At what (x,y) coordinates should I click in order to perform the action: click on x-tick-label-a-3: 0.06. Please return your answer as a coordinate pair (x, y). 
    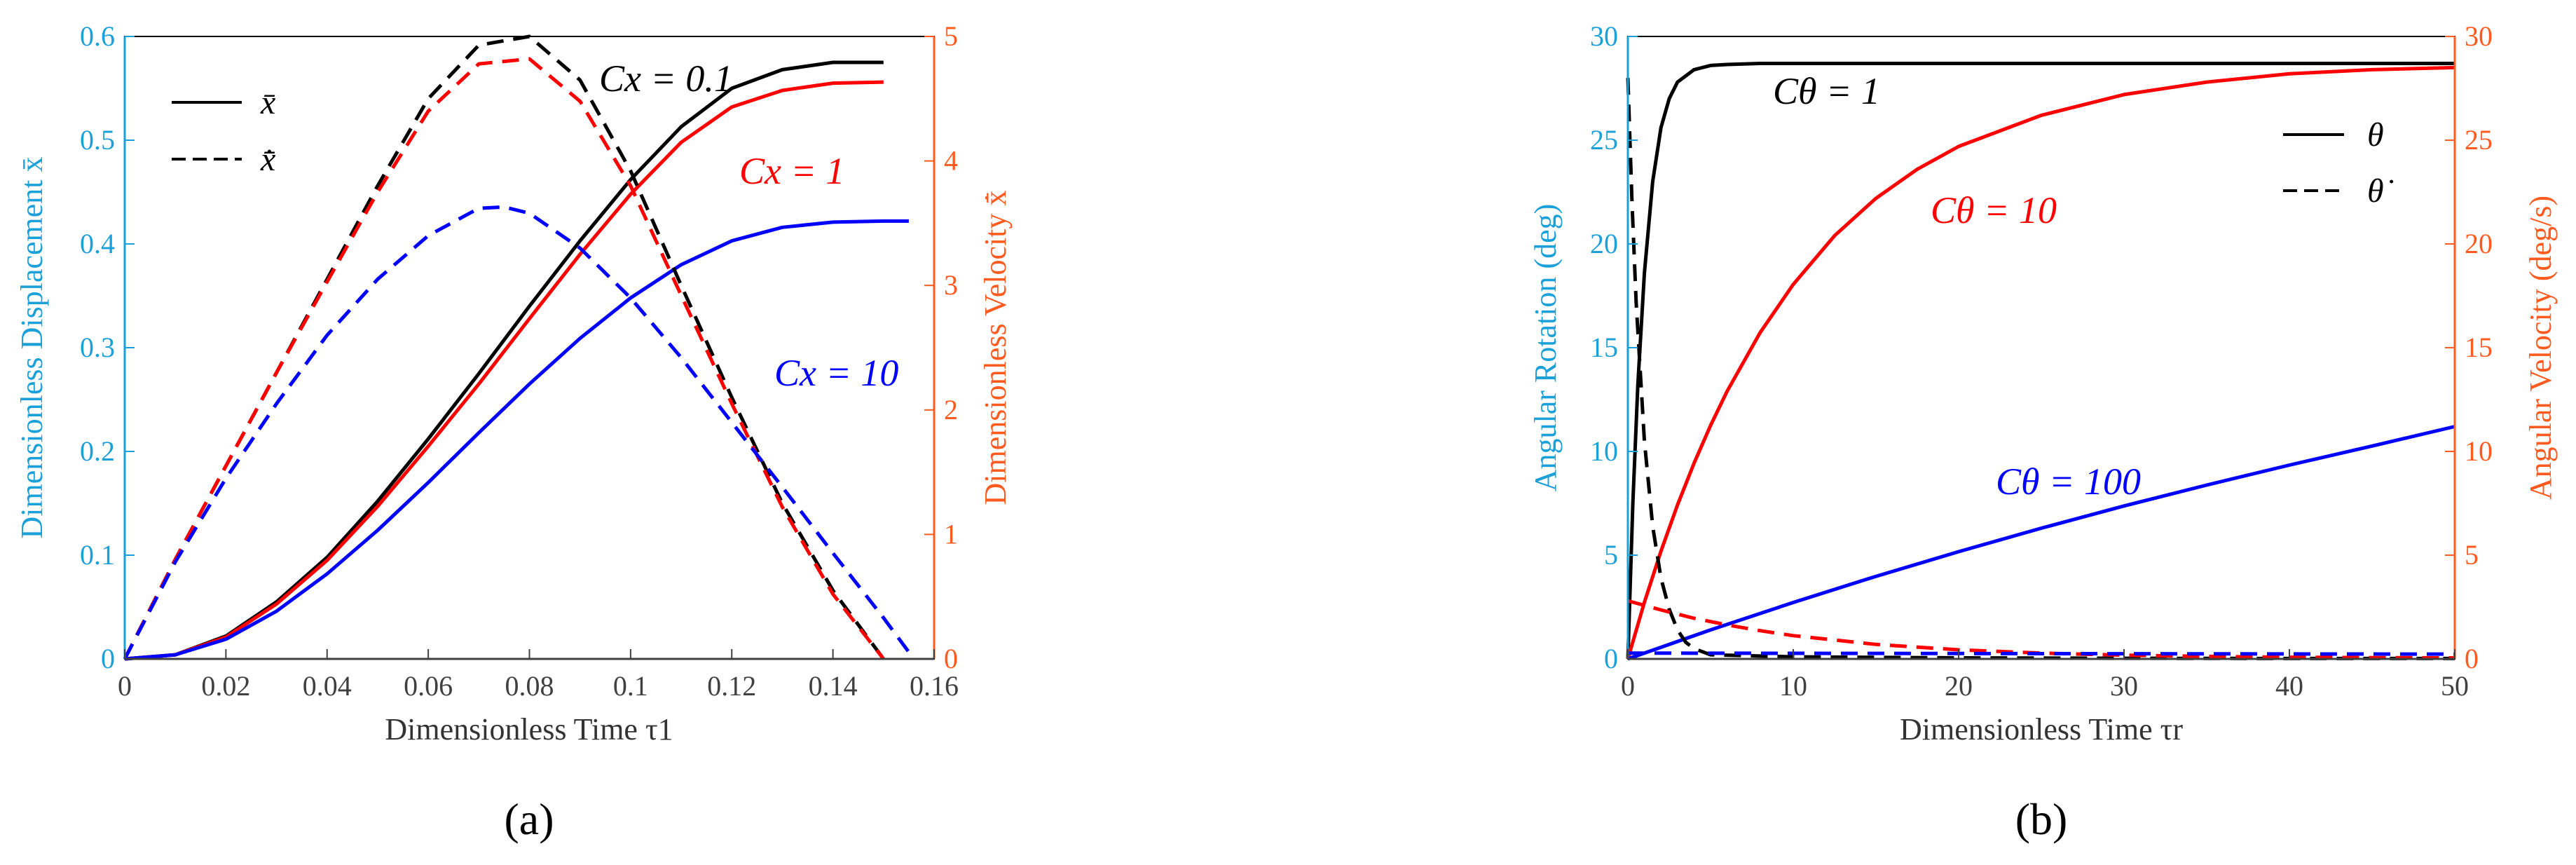
    Looking at the image, I should click on (428, 686).